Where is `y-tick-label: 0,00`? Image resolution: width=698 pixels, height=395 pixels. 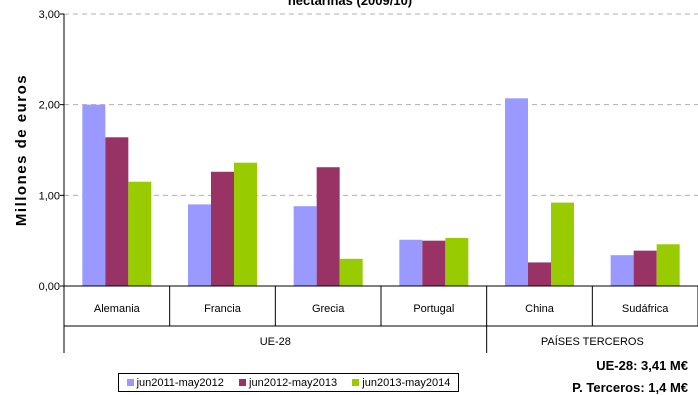
y-tick-label: 0,00 is located at coordinates (49, 287).